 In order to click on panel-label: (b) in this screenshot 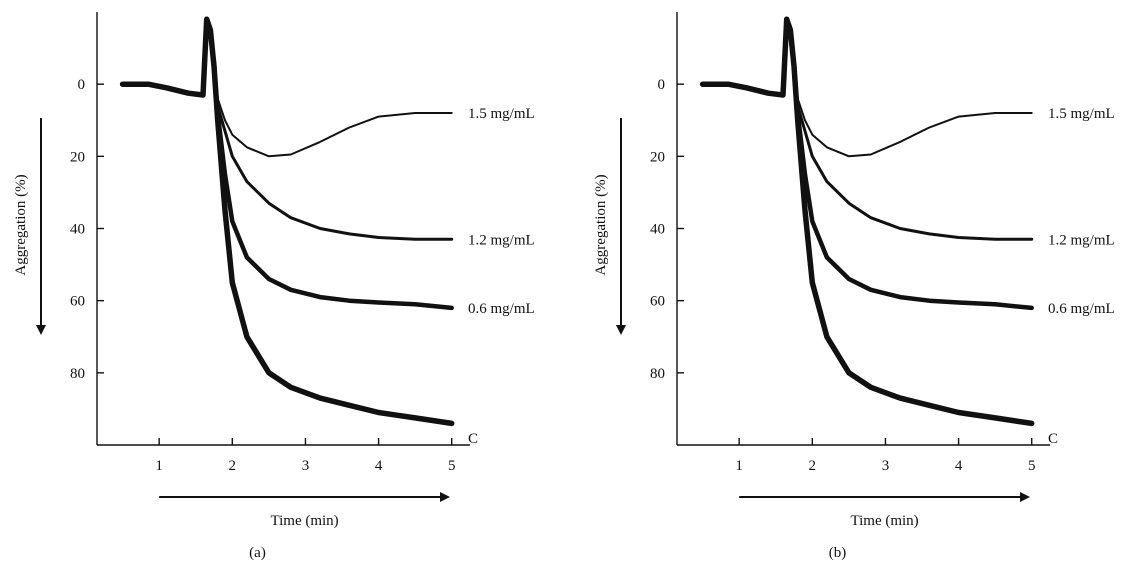, I will do `click(838, 553)`.